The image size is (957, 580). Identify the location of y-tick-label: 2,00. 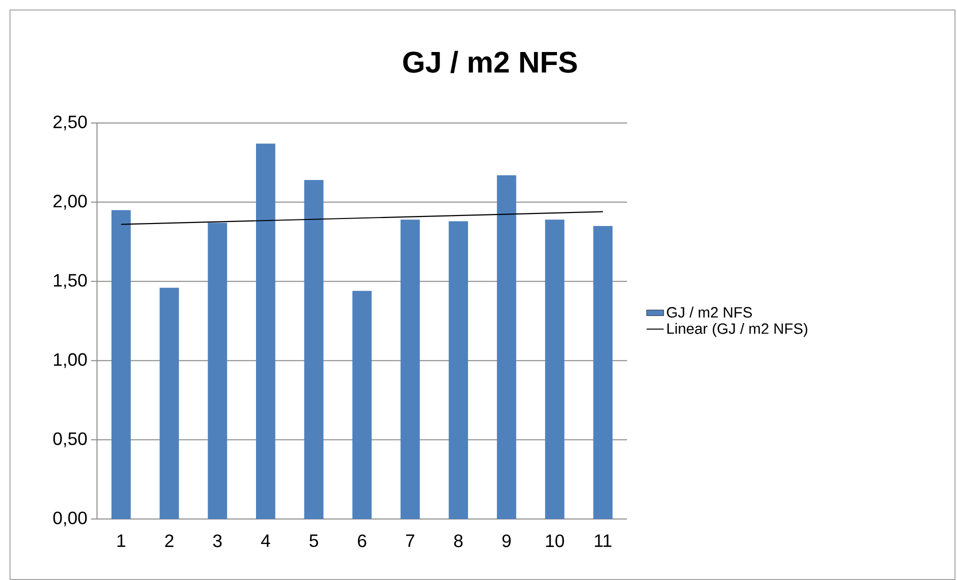
(70, 202).